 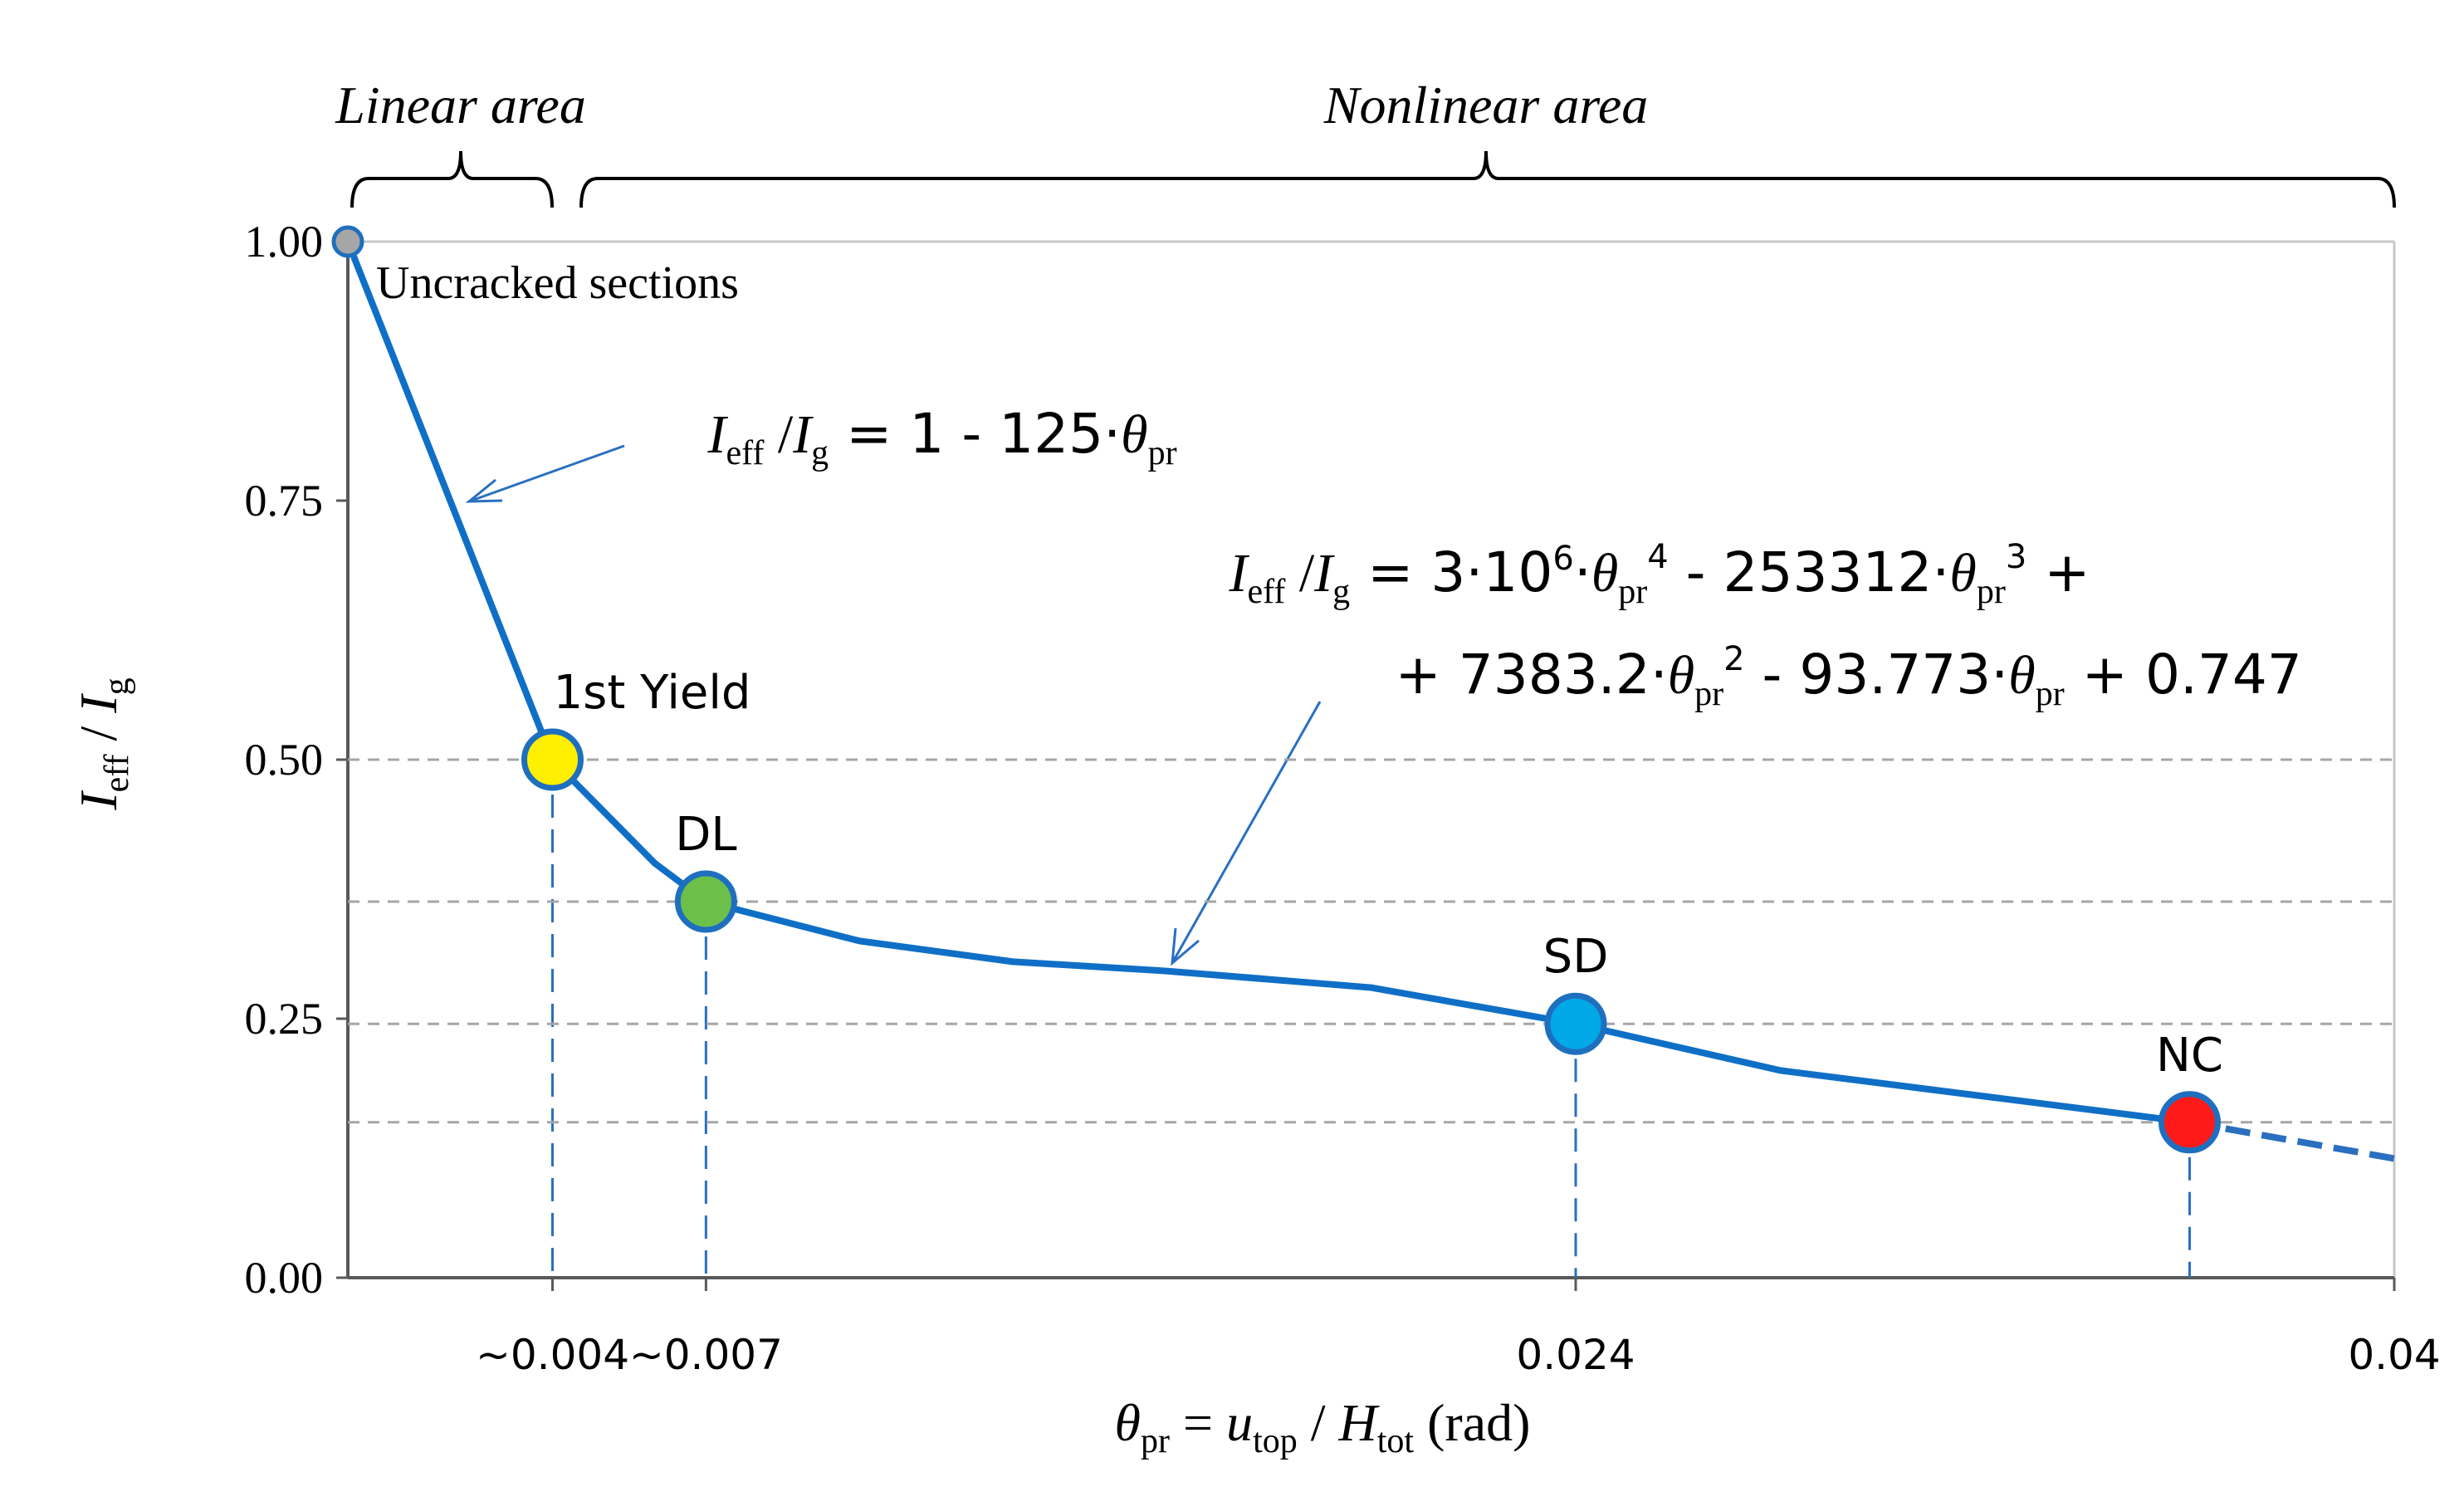 I want to click on formula-part: = 3·10, so click(x=1451, y=572).